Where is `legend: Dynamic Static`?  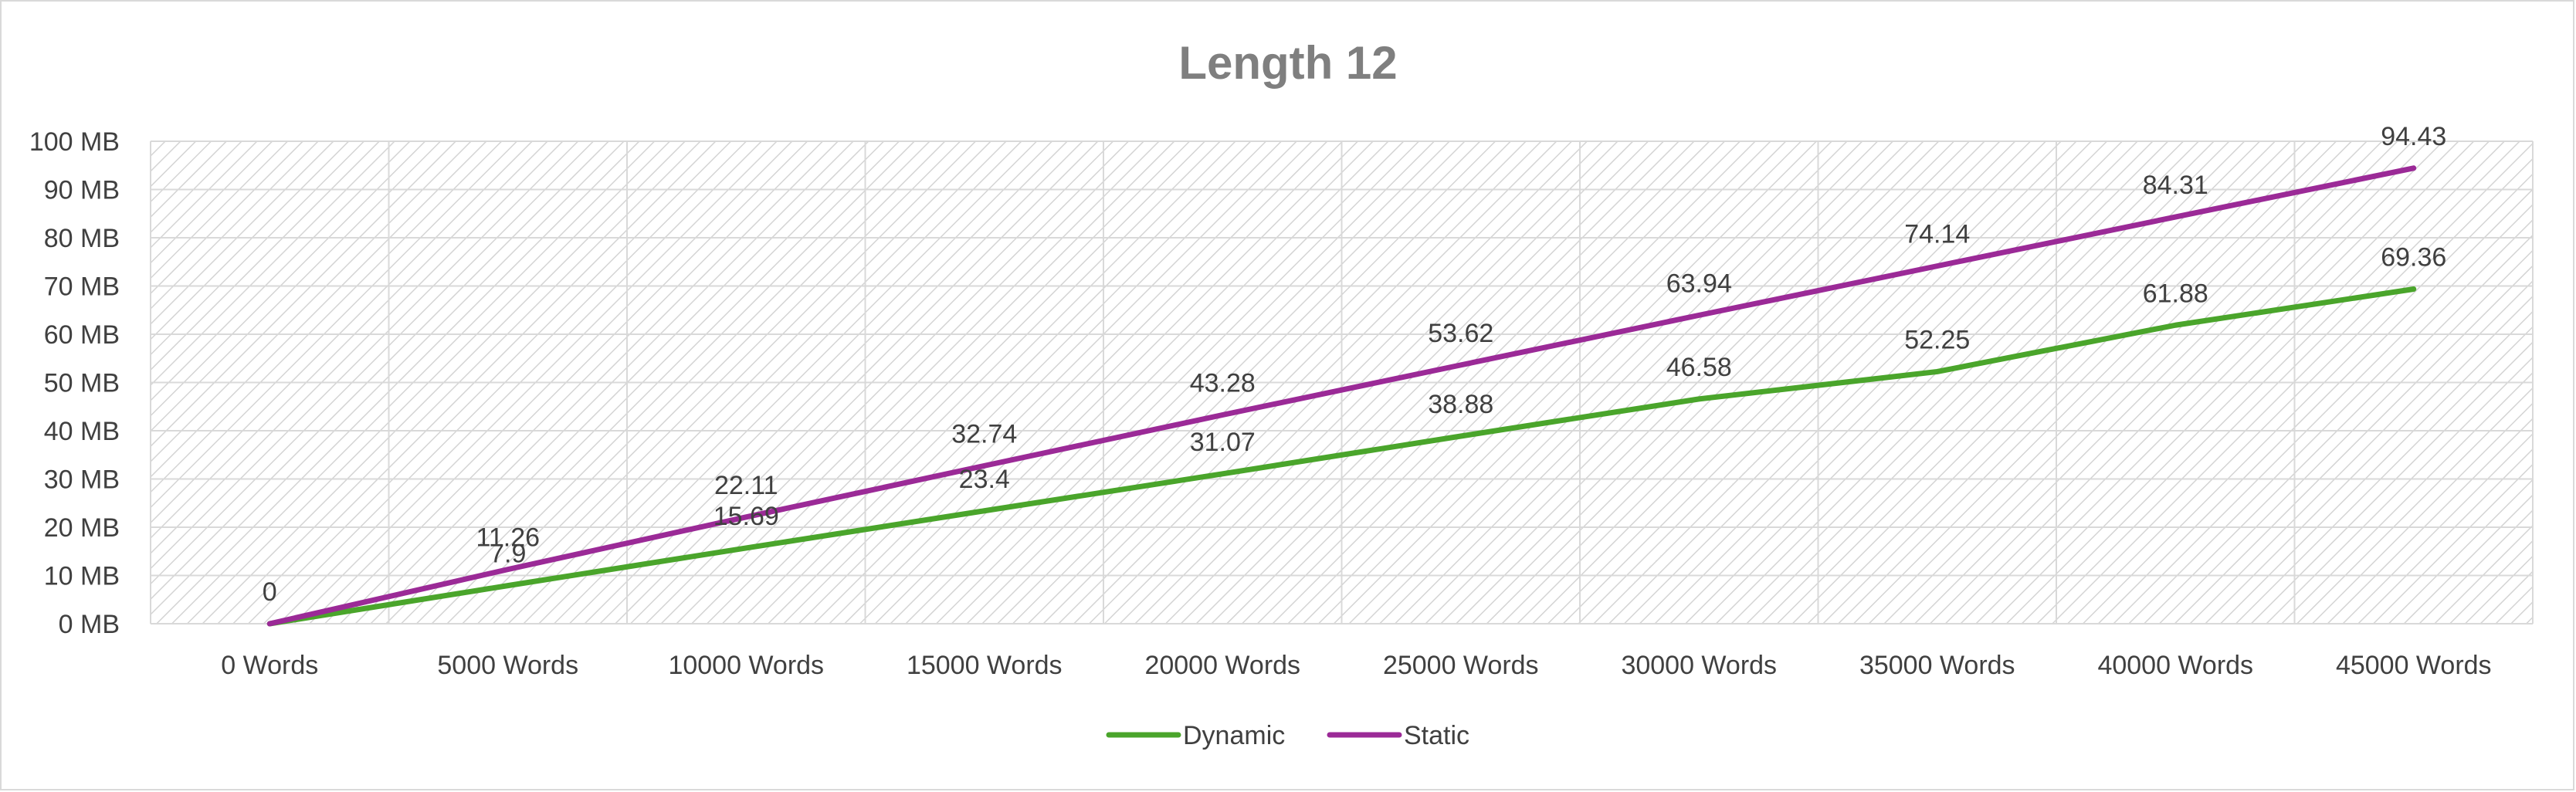
legend: Dynamic Static is located at coordinates (1287, 735).